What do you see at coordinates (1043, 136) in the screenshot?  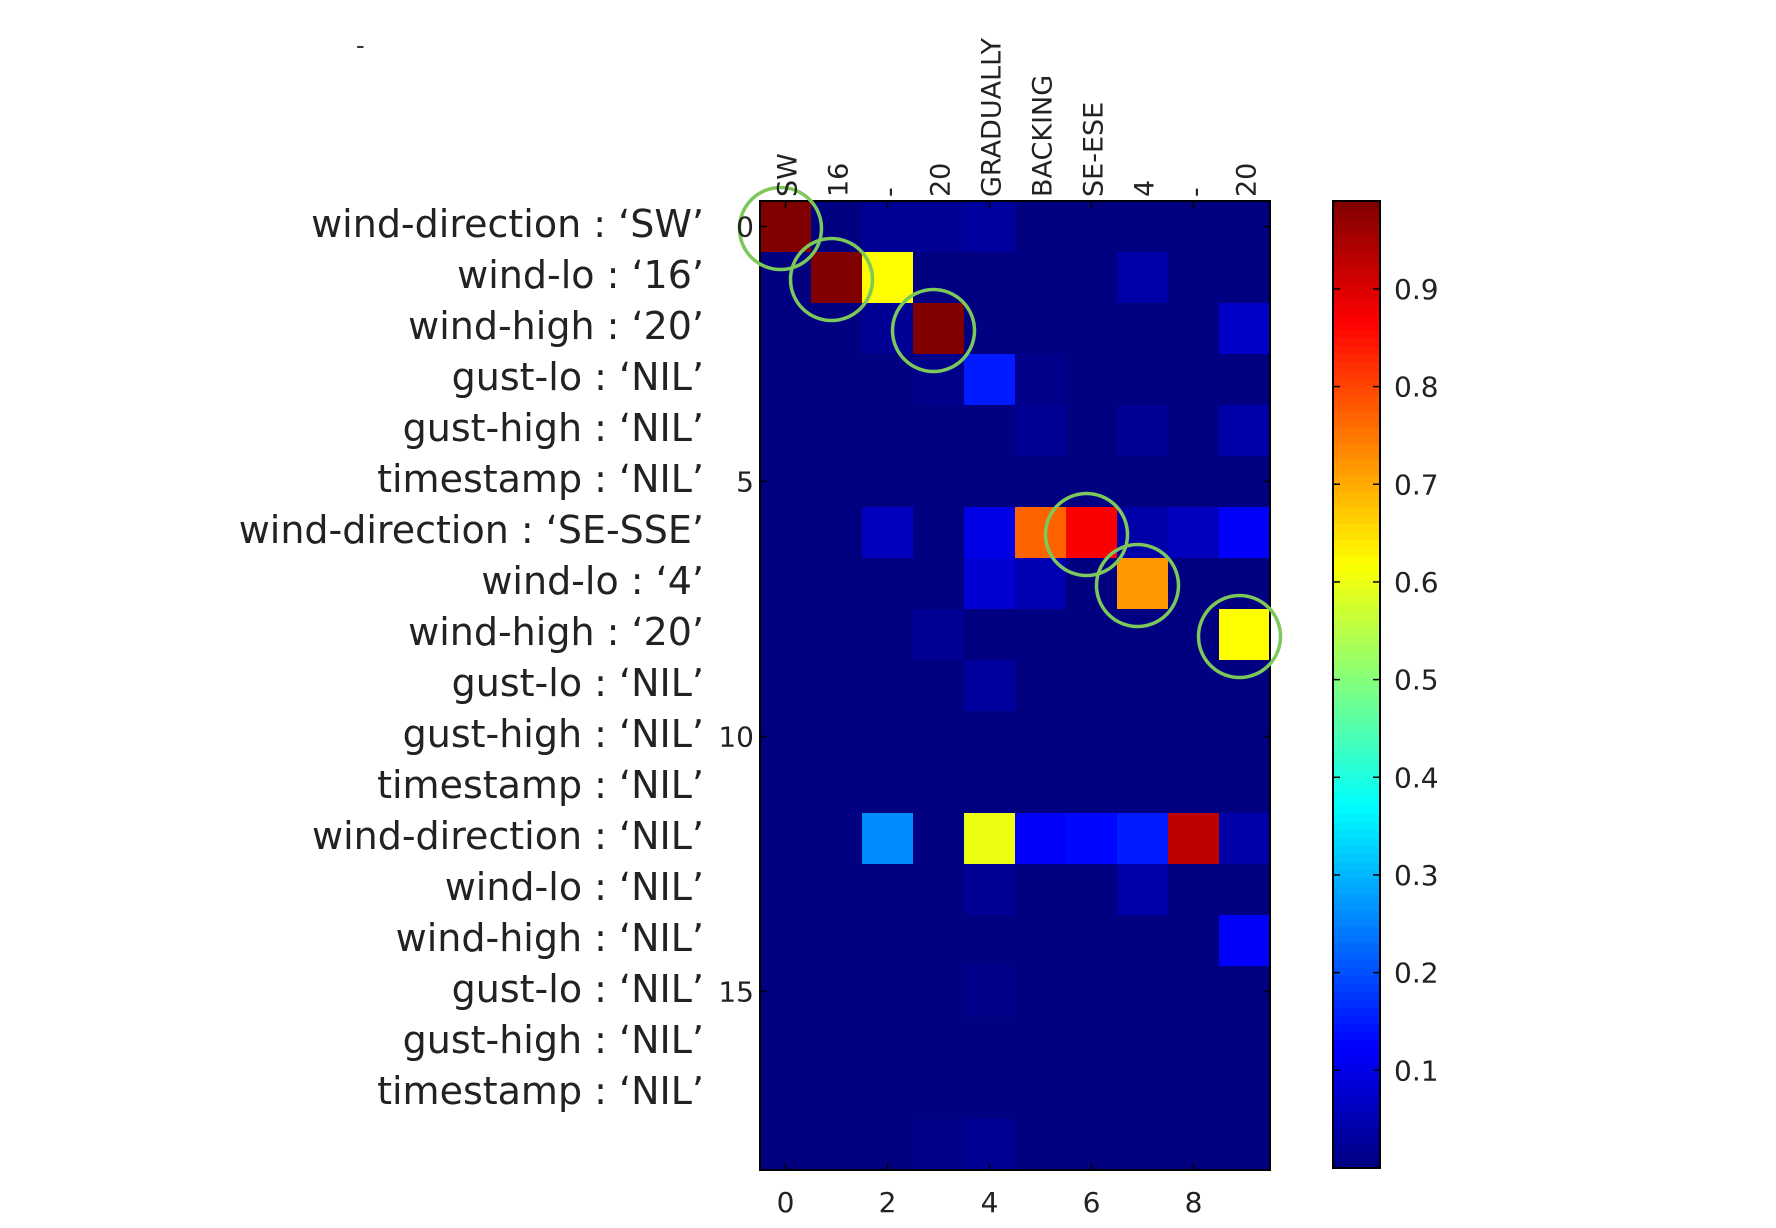 I see `x-top-label: BACKING` at bounding box center [1043, 136].